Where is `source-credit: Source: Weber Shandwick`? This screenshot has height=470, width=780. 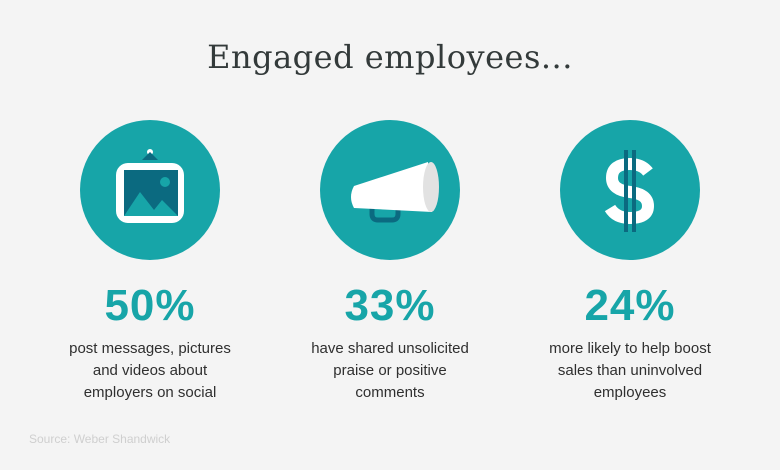
source-credit: Source: Weber Shandwick is located at coordinates (100, 439).